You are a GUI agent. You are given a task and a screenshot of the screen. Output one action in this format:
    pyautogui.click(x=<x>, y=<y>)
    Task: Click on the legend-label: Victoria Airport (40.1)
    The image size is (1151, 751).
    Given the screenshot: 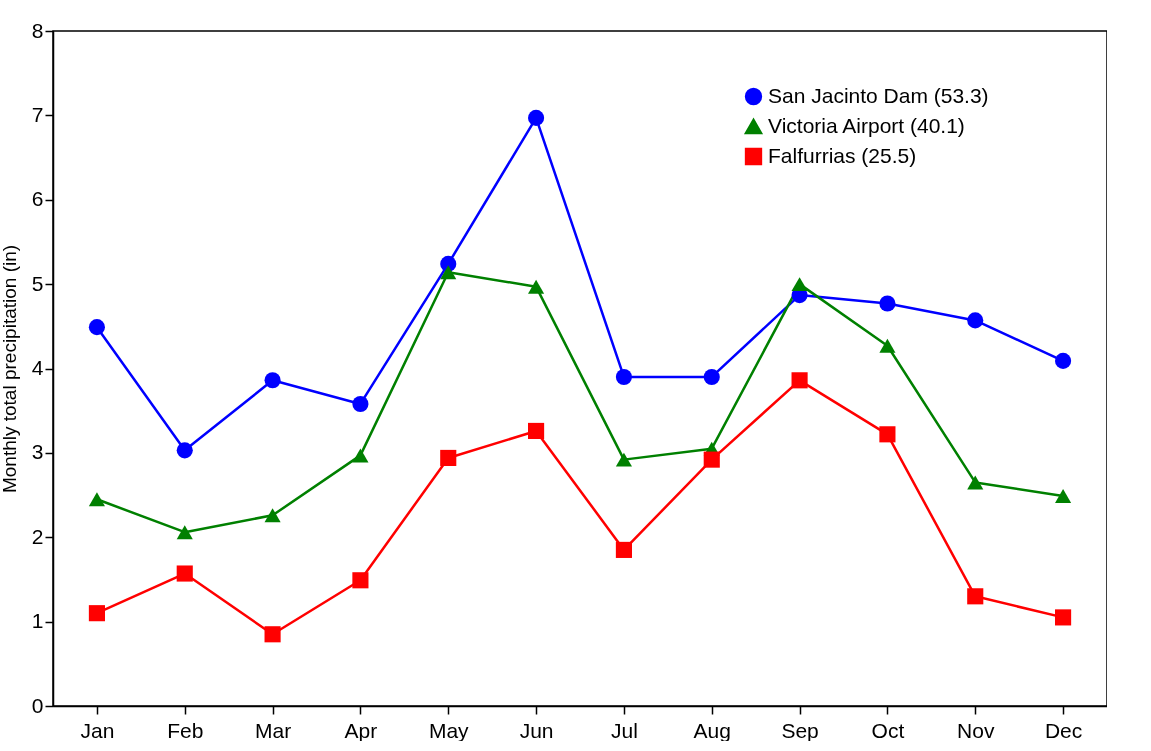 What is the action you would take?
    pyautogui.click(x=866, y=125)
    